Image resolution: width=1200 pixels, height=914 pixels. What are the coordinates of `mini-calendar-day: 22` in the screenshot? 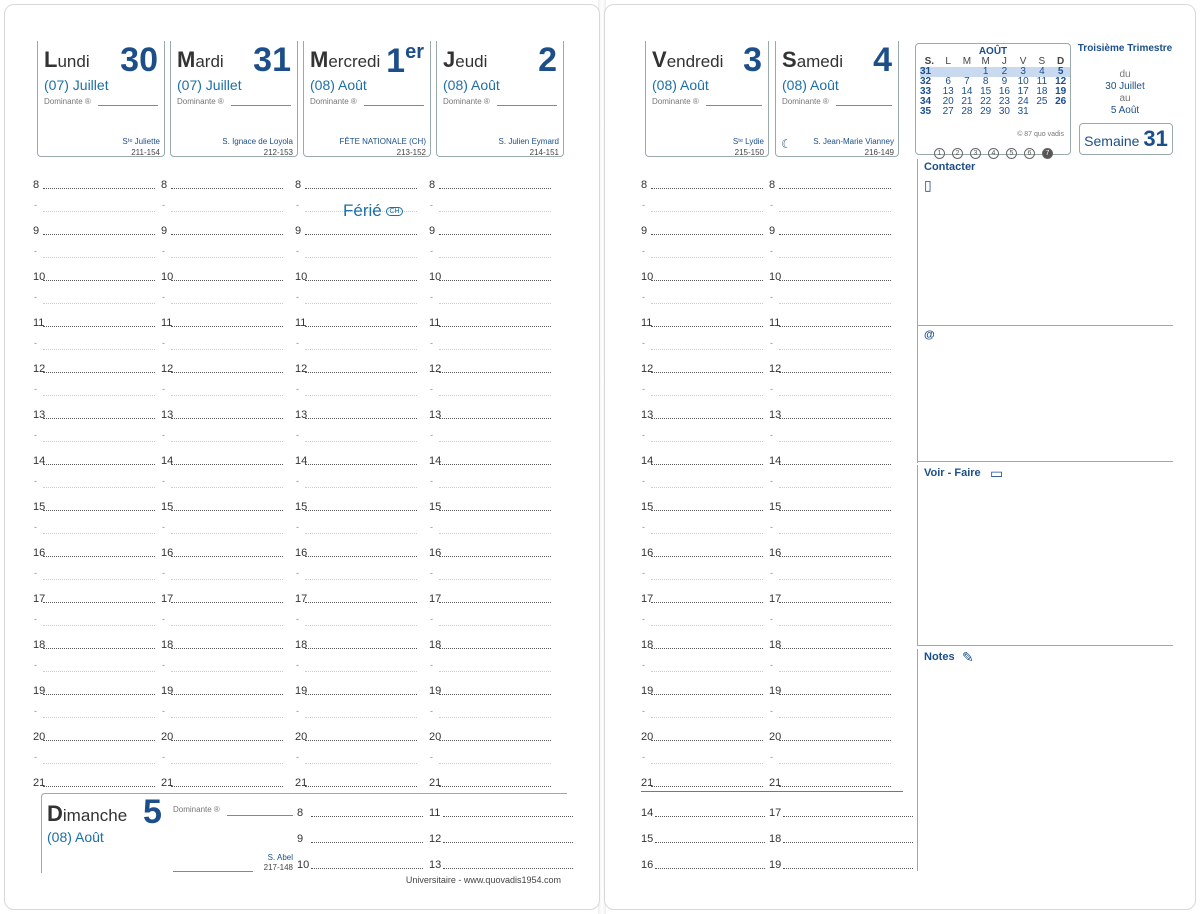 It's located at (986, 101).